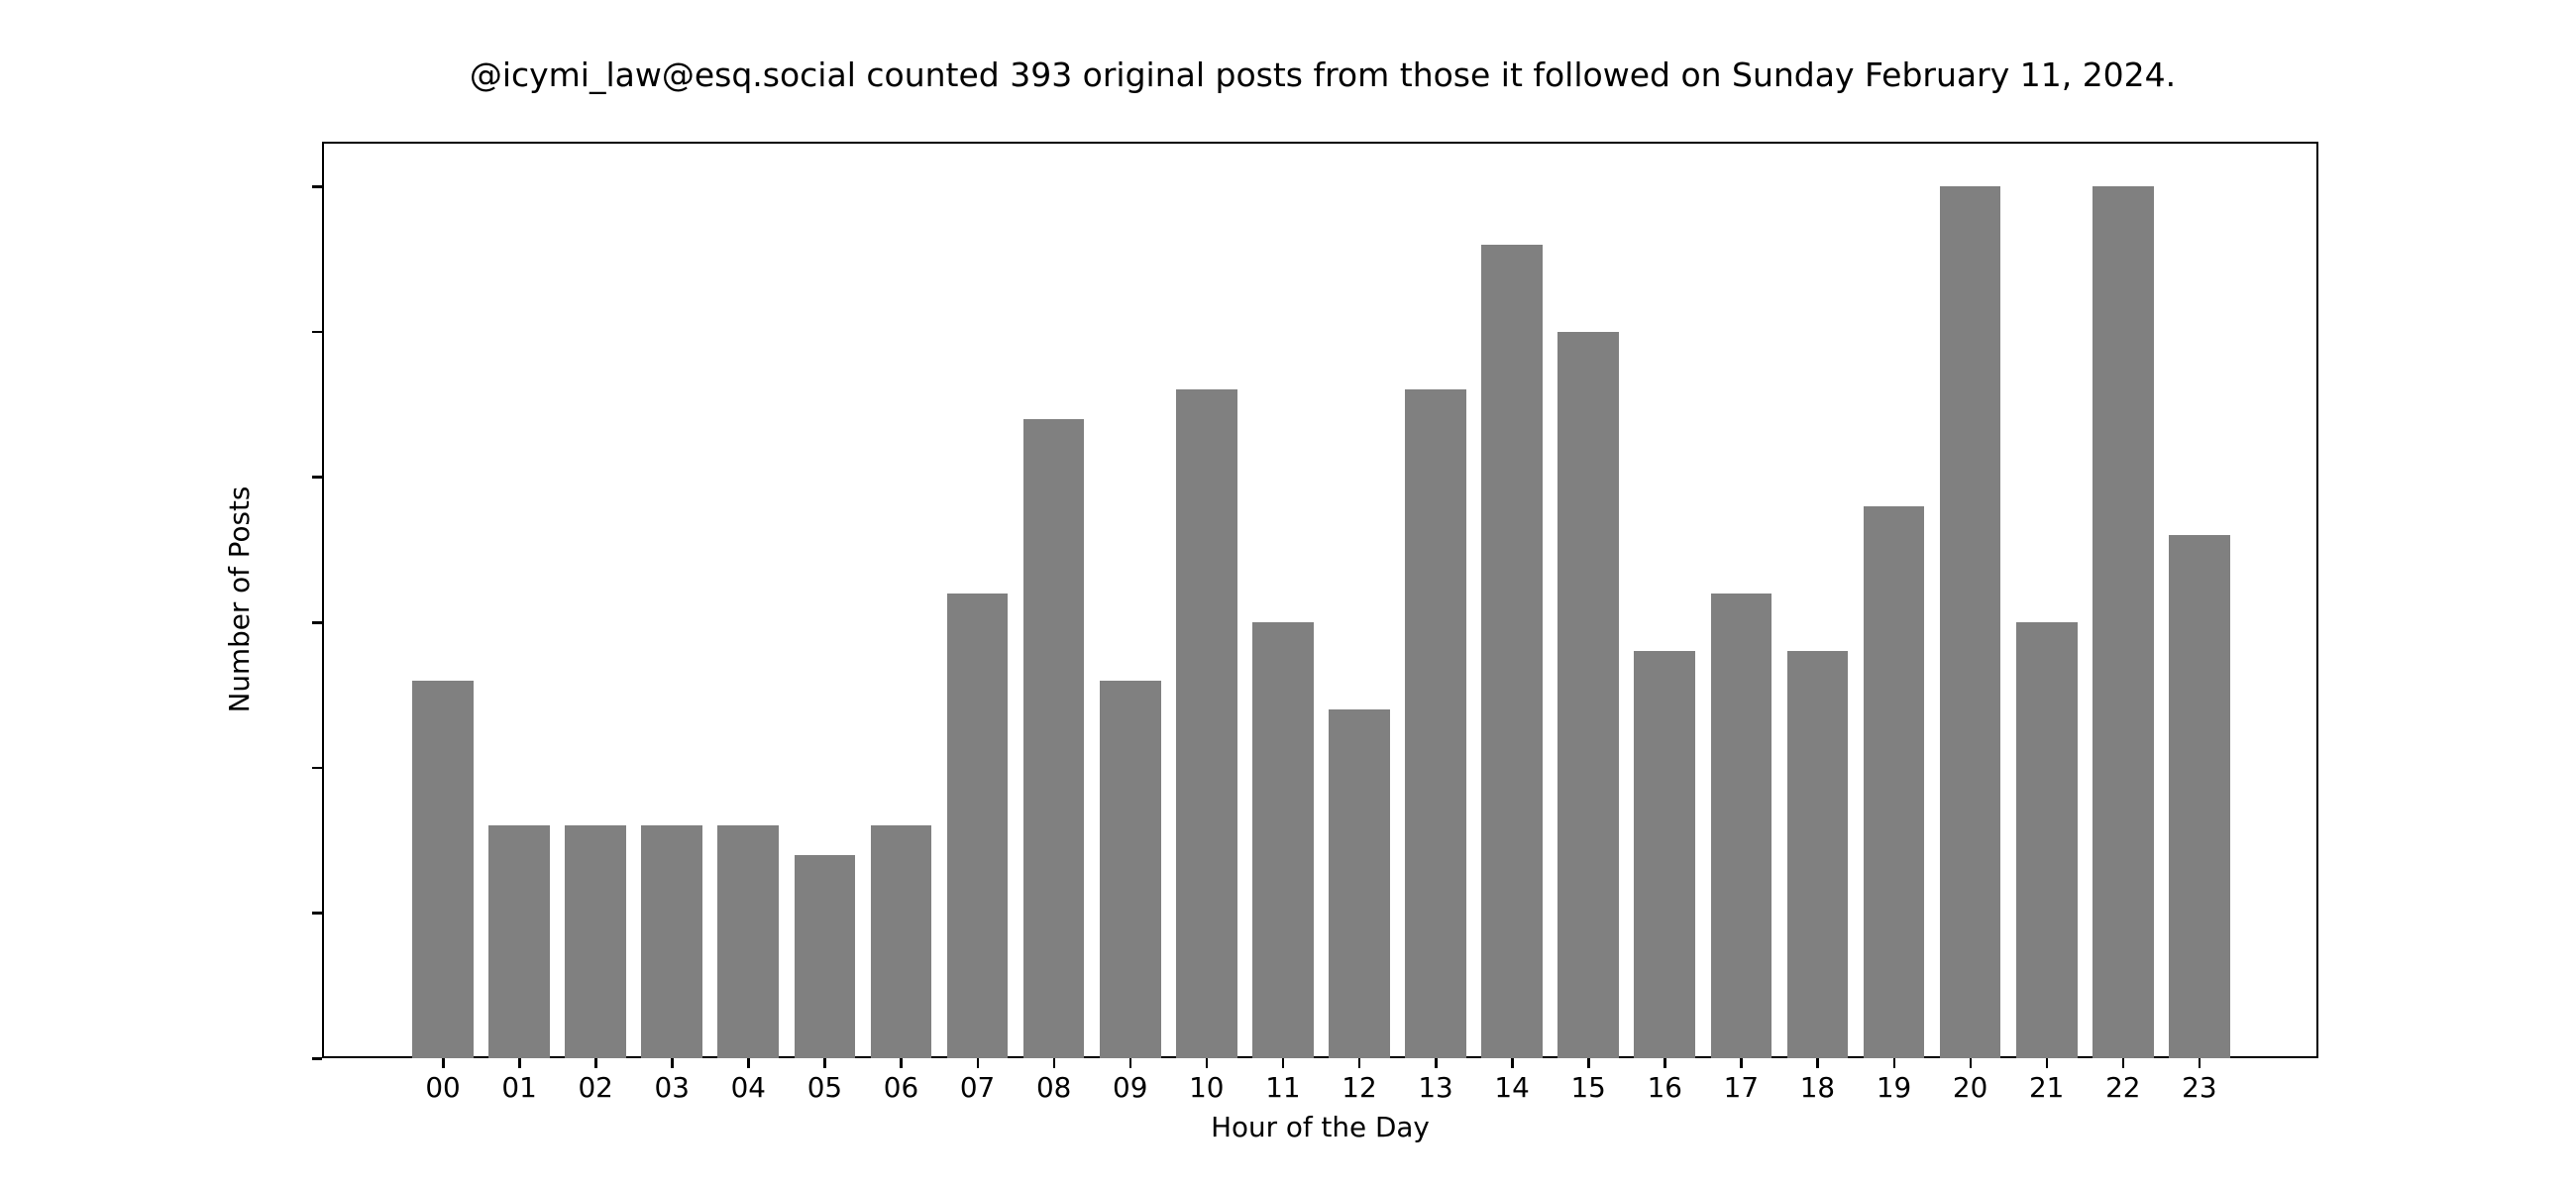 This screenshot has width=2576, height=1189. What do you see at coordinates (748, 1088) in the screenshot?
I see `x-tick-label: 04` at bounding box center [748, 1088].